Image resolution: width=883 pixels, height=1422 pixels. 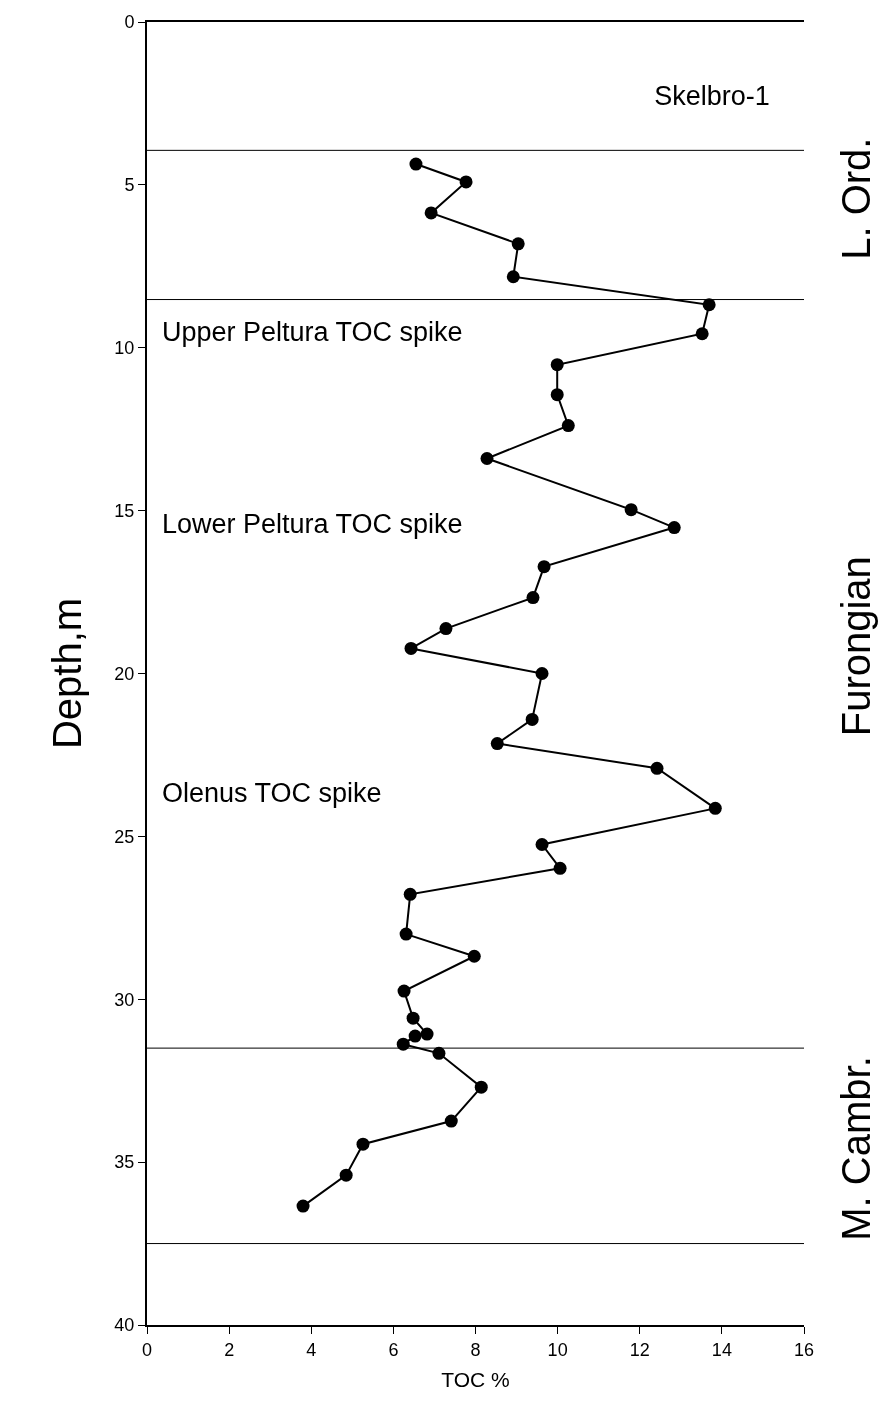 I want to click on y-tick-label: 30, so click(x=124, y=999).